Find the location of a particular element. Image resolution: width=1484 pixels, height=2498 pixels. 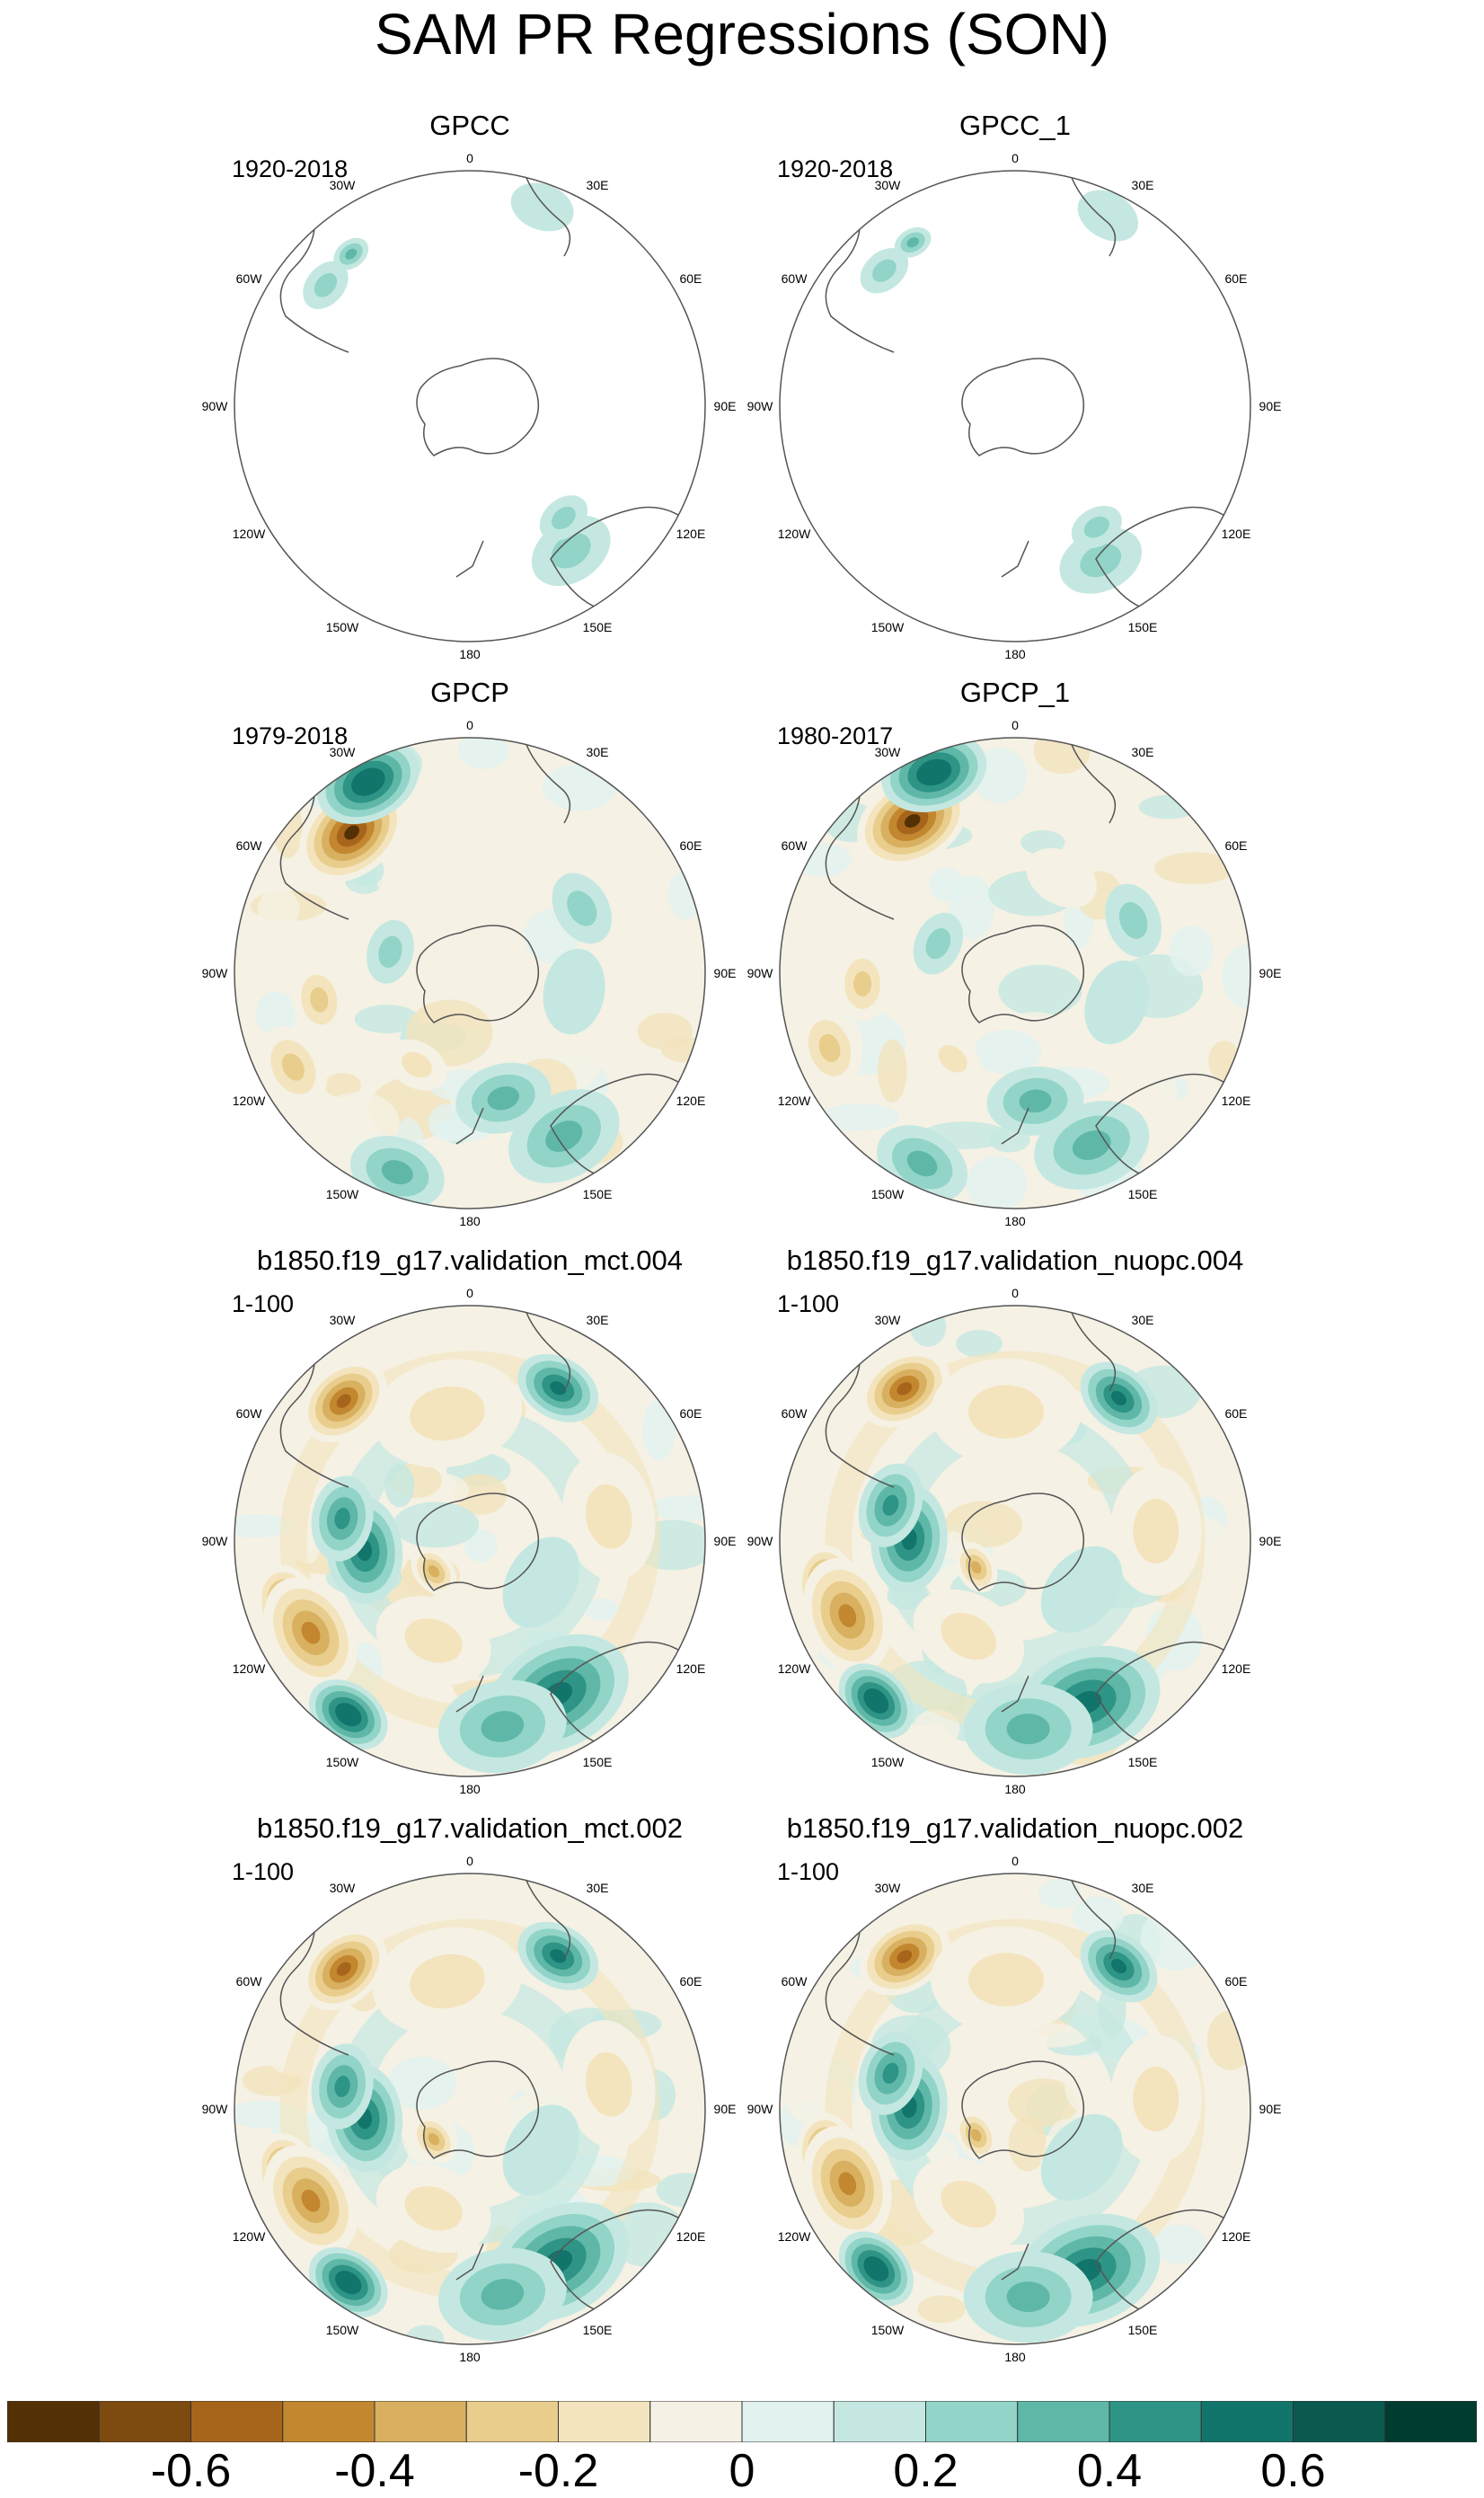

longitude-label: 30E is located at coordinates (1143, 752).